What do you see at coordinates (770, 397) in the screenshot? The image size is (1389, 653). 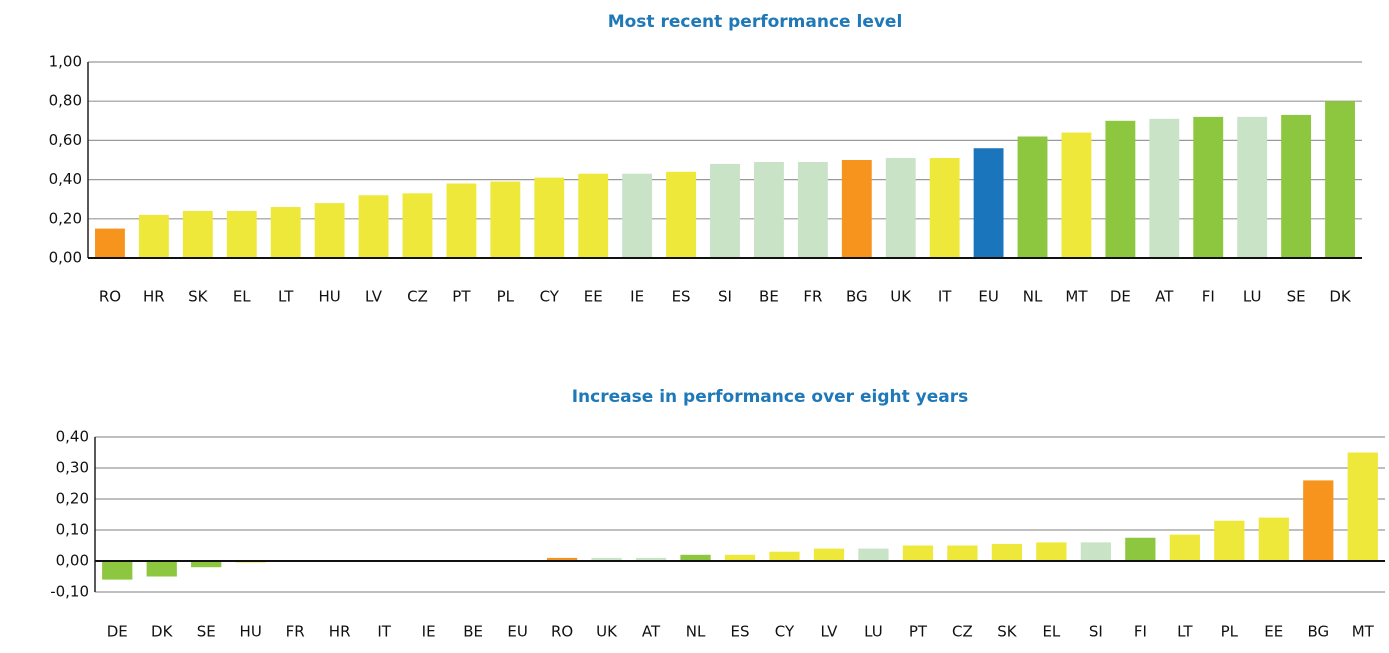 I see `chart-title: Increase in performance over eight years` at bounding box center [770, 397].